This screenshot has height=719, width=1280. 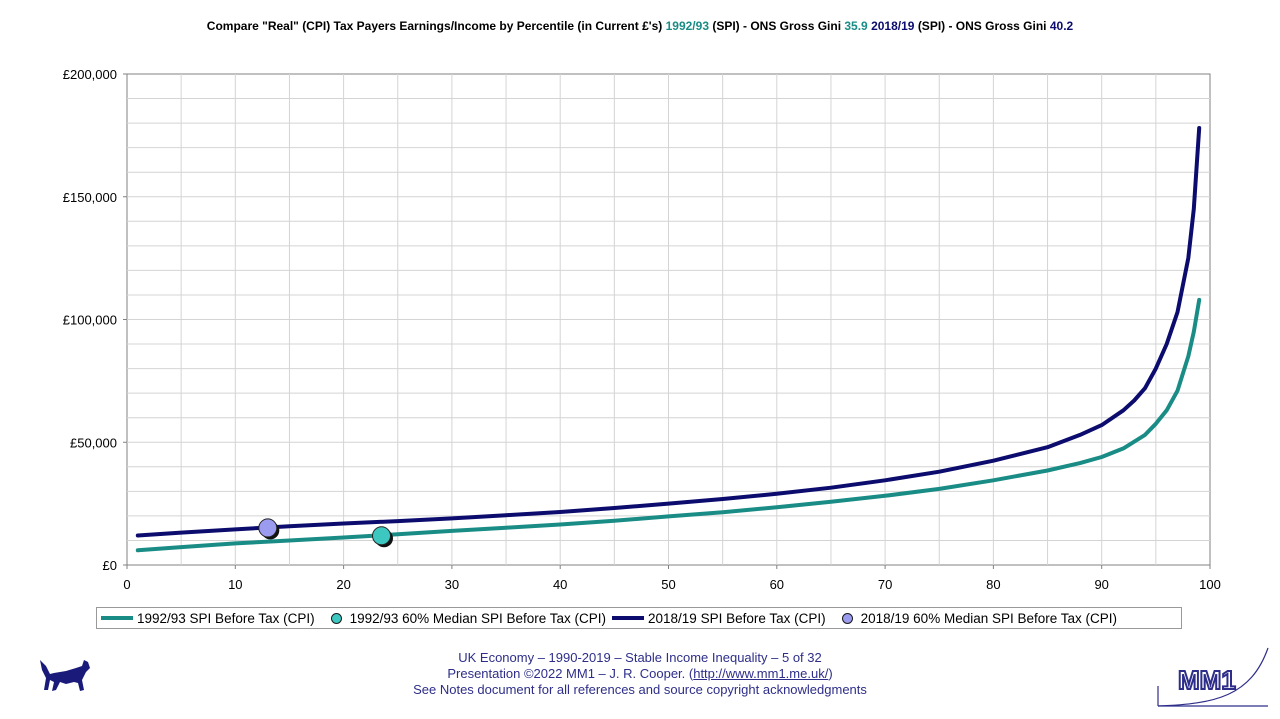 What do you see at coordinates (117, 618) in the screenshot?
I see `legend-swatch-1992-line` at bounding box center [117, 618].